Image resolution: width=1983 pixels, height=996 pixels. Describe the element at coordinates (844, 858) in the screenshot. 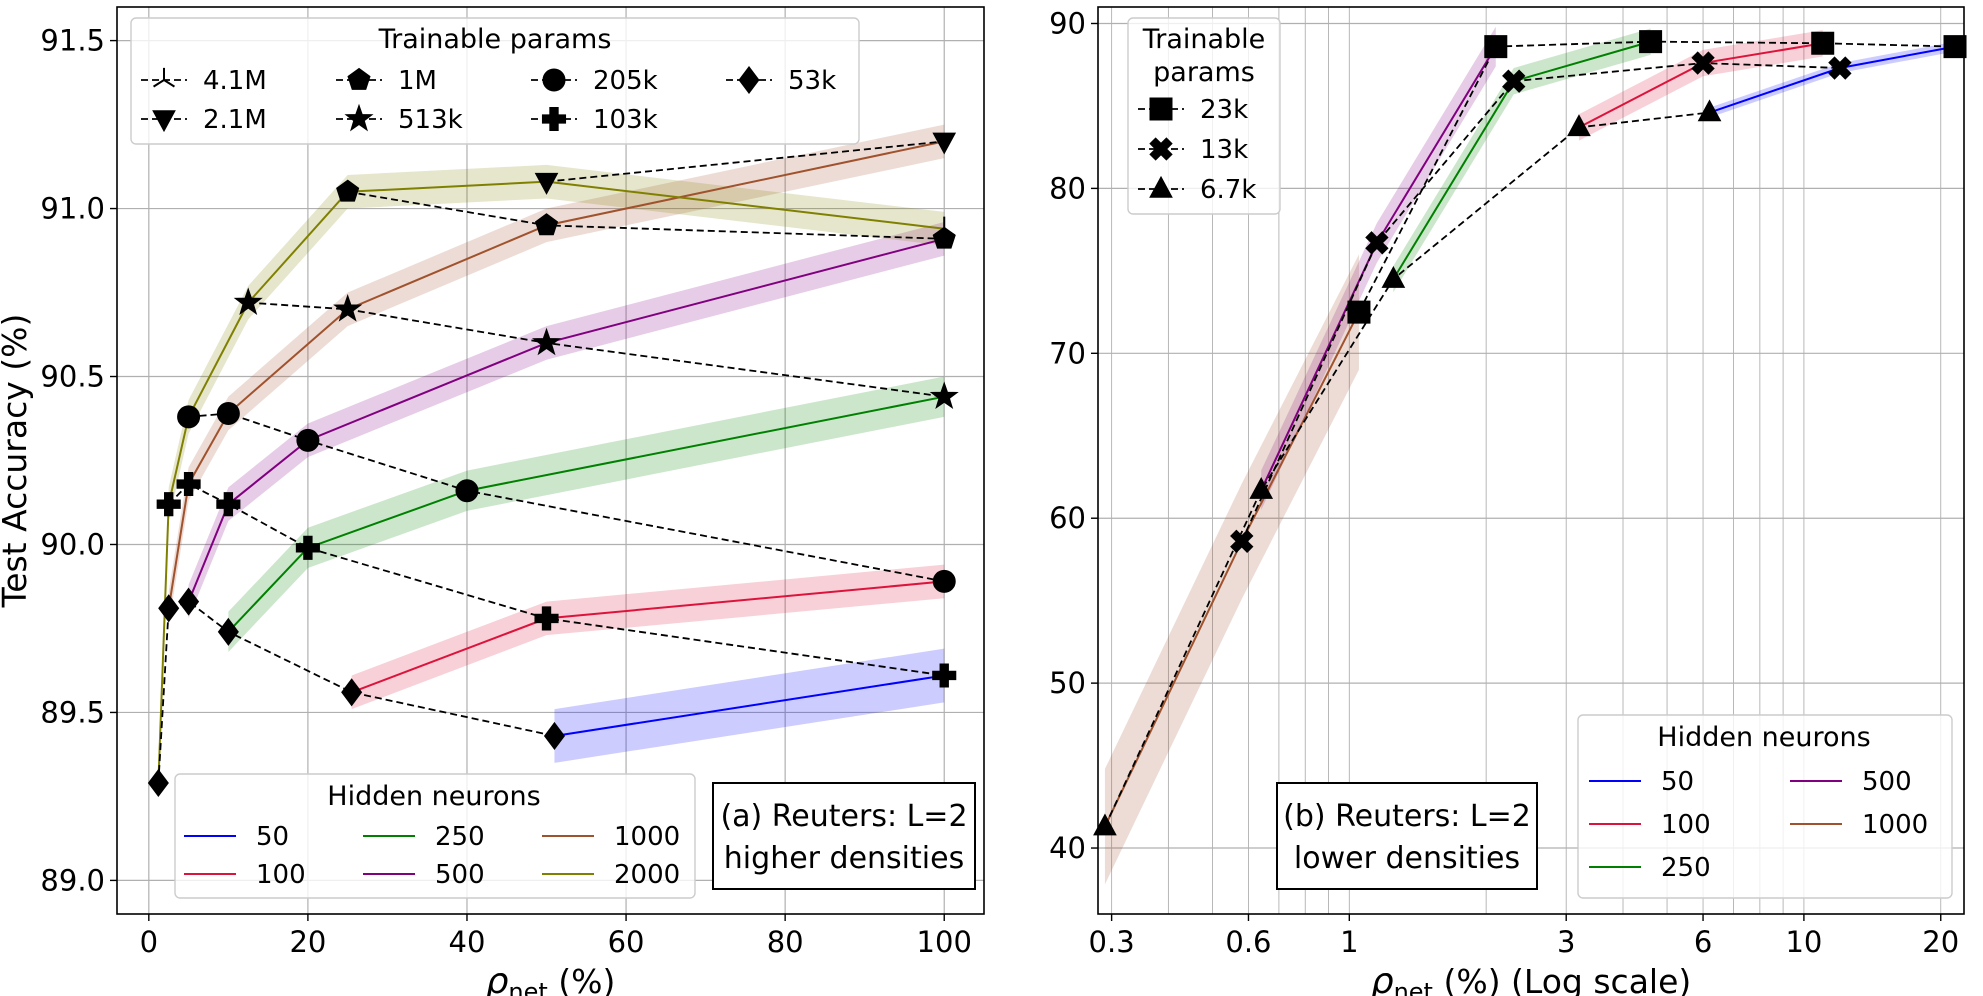

I see `annotation-line: higher densities` at that location.